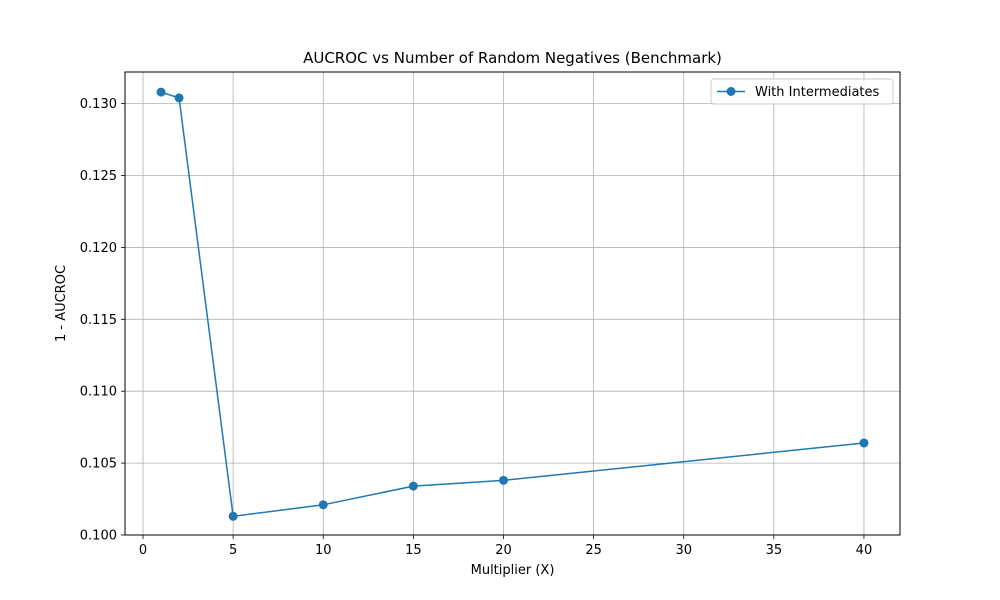  I want to click on legend: With Intermediates, so click(802, 91).